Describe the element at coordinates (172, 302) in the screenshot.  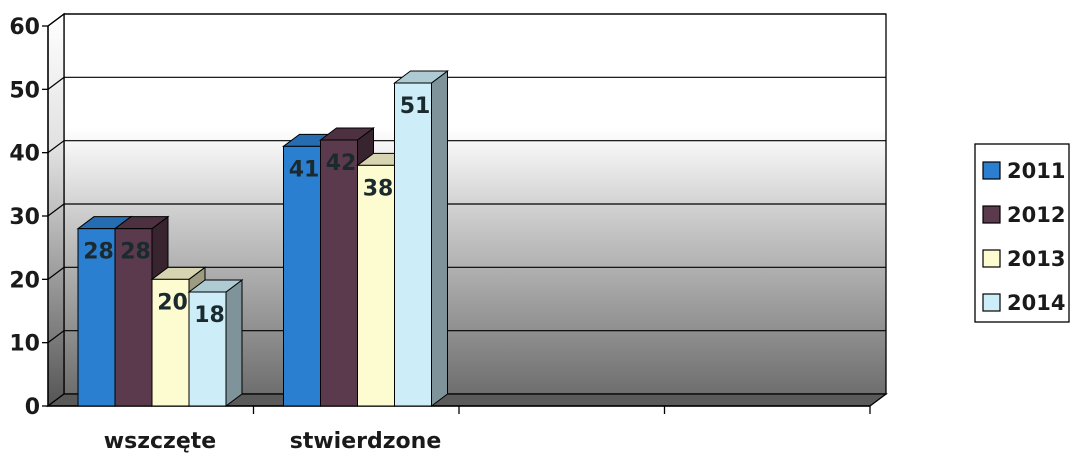
I see `data-label: 20` at that location.